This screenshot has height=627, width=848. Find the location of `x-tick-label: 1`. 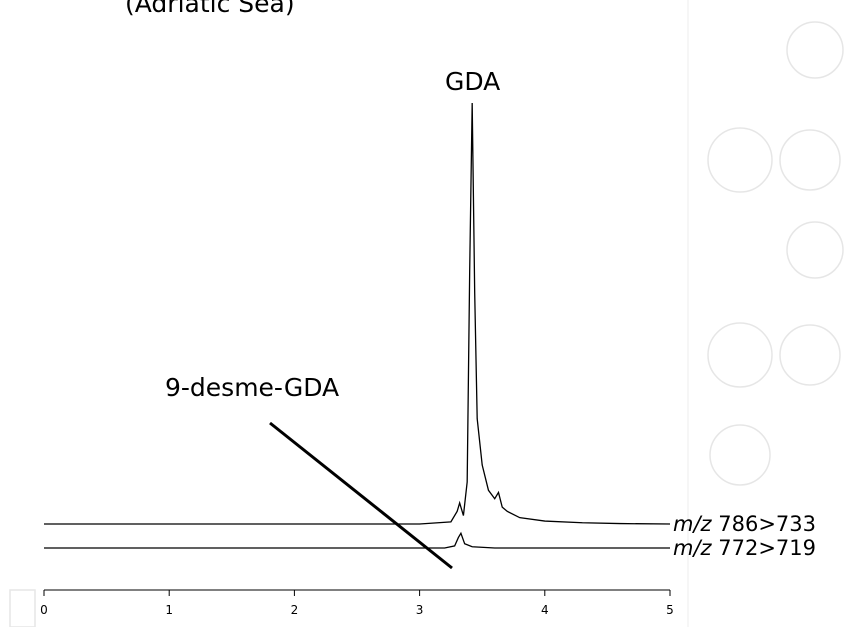

x-tick-label: 1 is located at coordinates (169, 610).